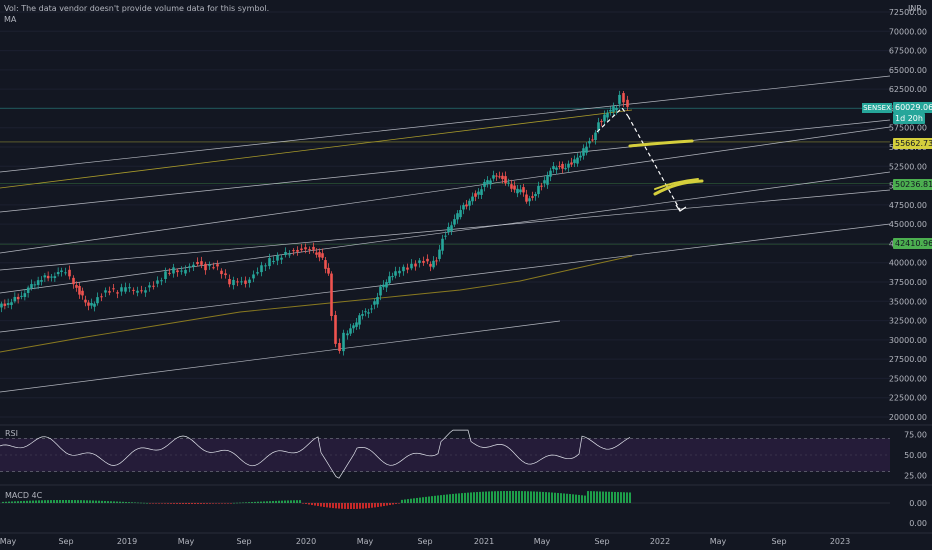 This screenshot has width=932, height=550. I want to click on time-tick-label: 2020, so click(306, 541).